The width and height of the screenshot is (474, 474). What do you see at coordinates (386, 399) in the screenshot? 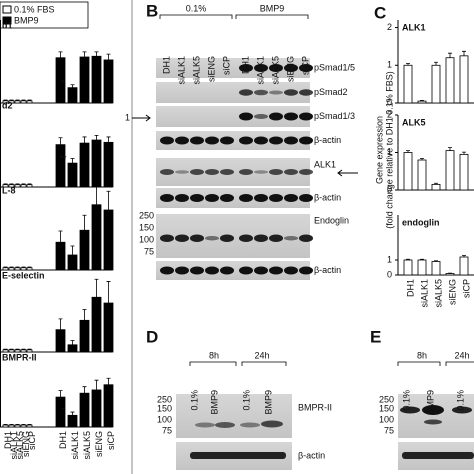
I see `marker-label: 250` at bounding box center [386, 399].